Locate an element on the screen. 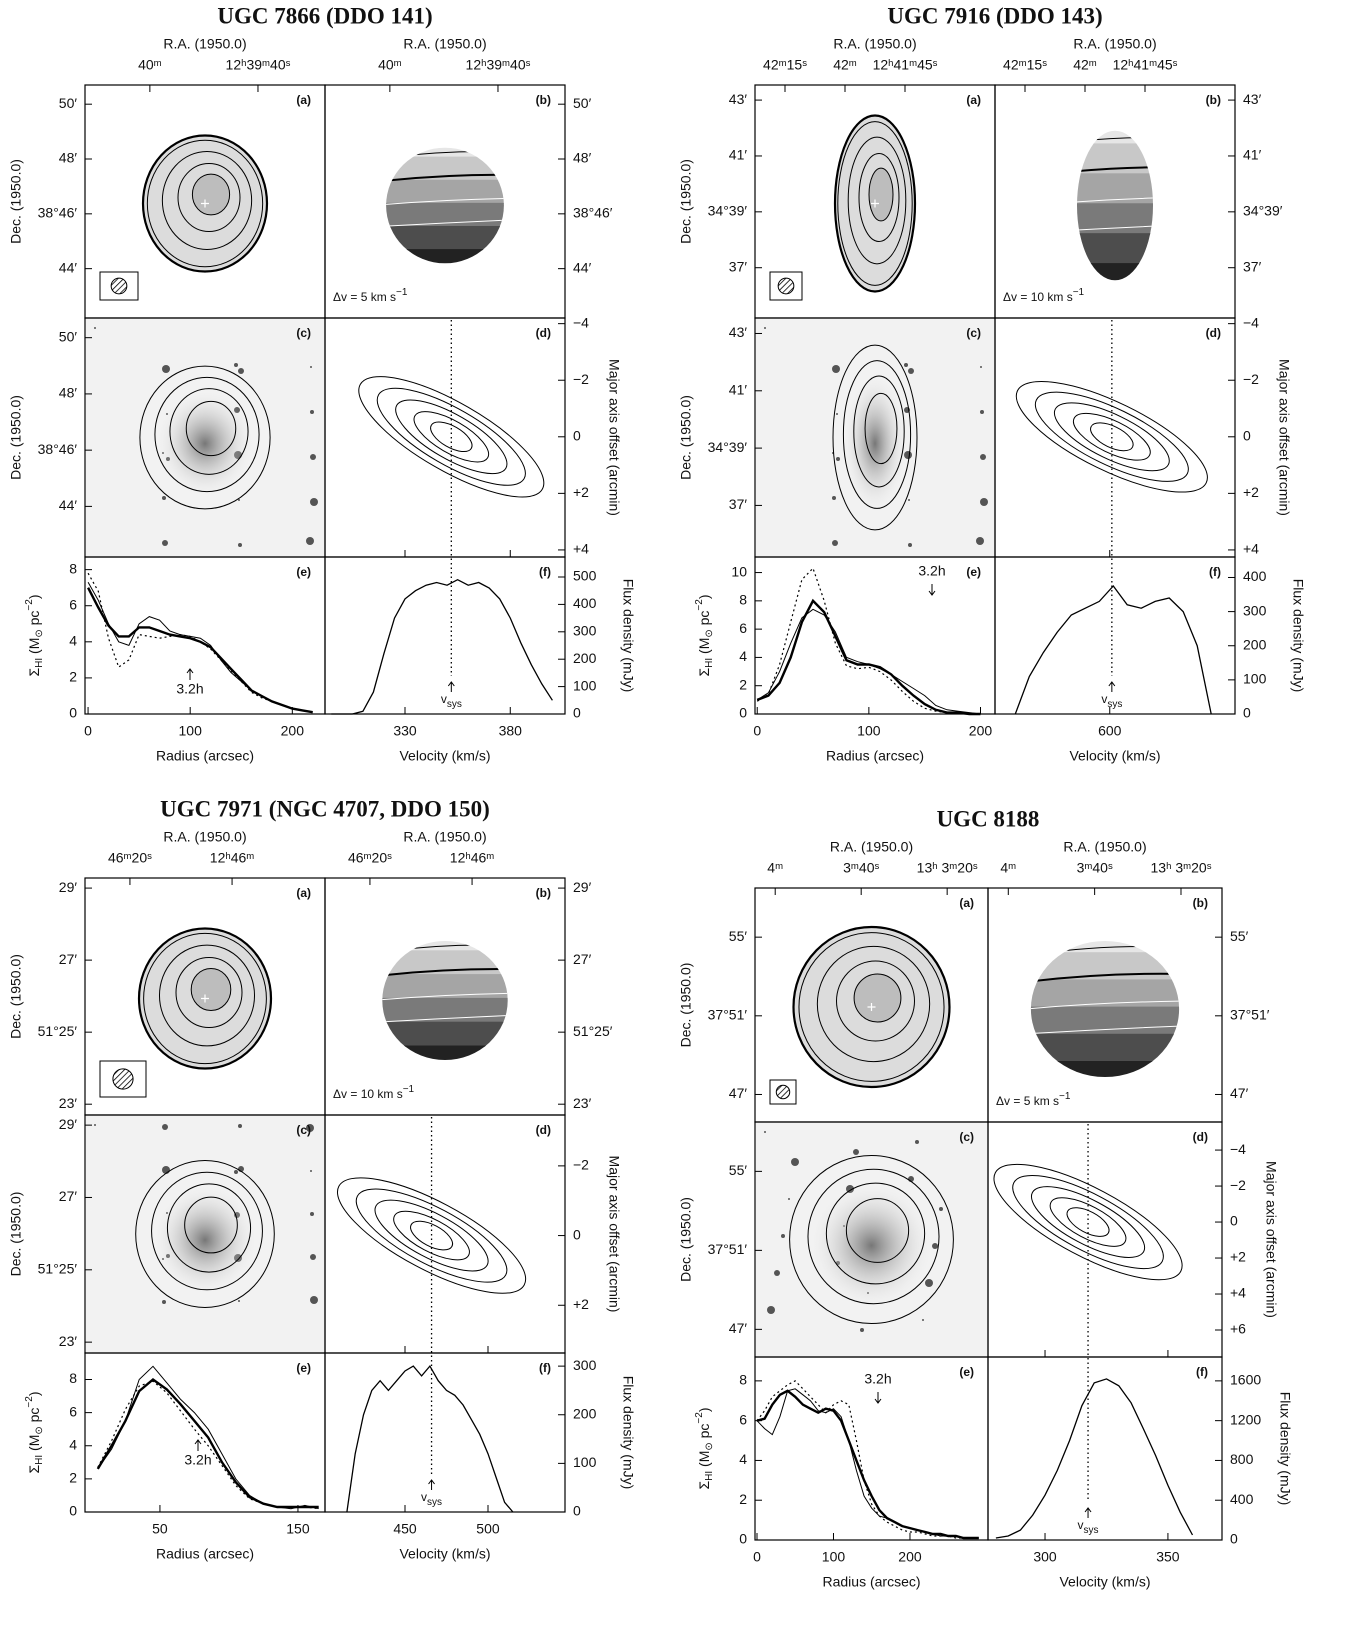  sigma-axis-title-part: HI is located at coordinates (39, 663).